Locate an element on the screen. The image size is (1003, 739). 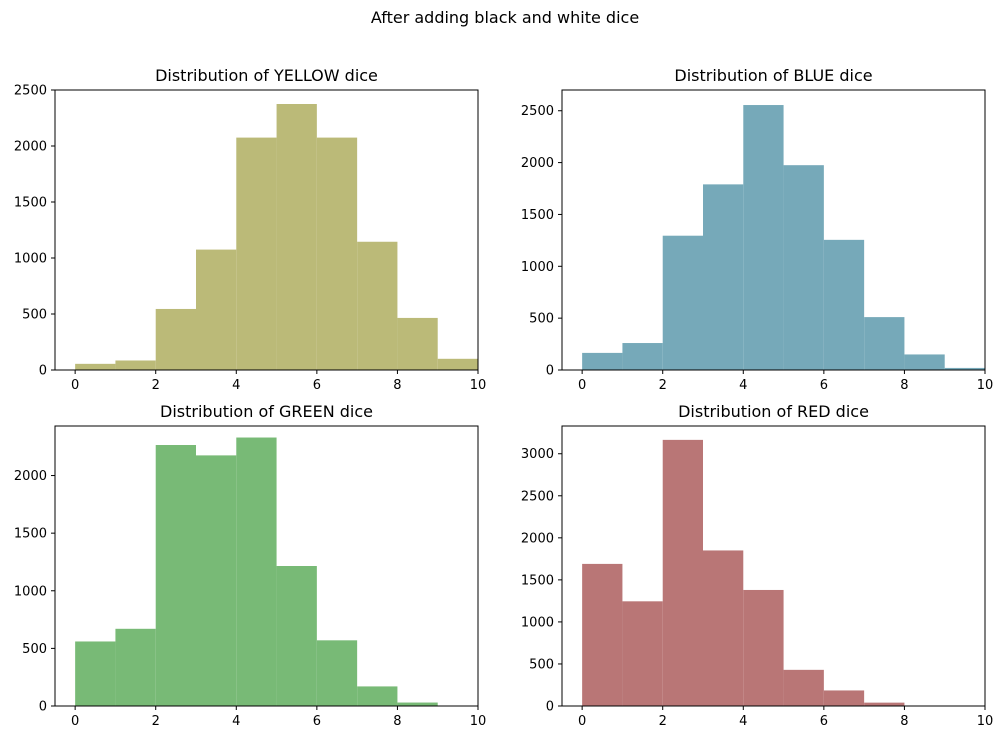
ytick-label-red: 1000 is located at coordinates (537, 622).